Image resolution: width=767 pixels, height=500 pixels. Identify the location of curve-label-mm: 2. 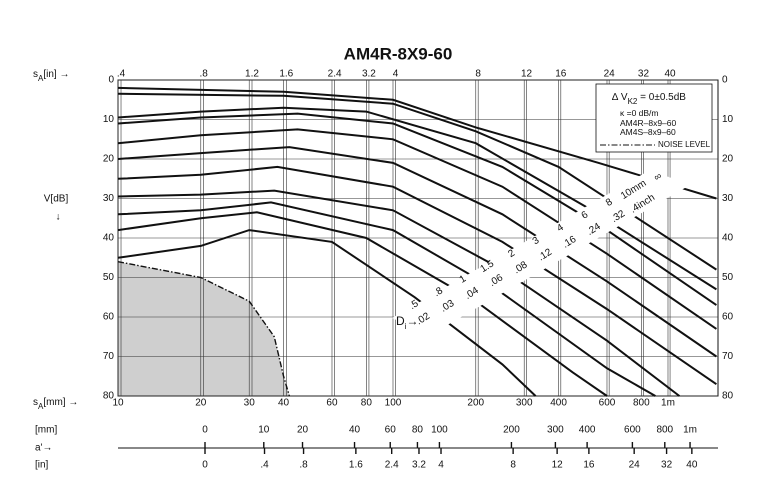
(511, 254).